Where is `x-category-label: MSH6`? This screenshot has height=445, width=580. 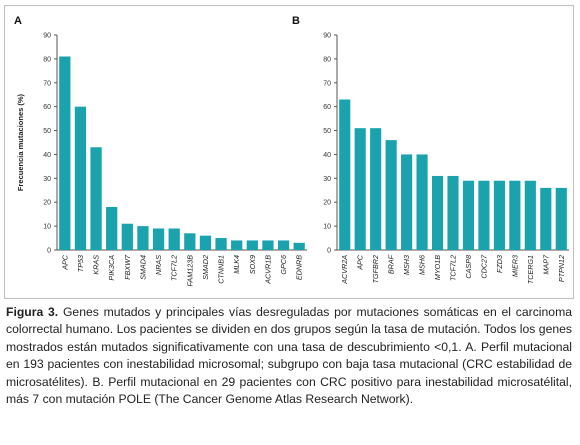 x-category-label: MSH6 is located at coordinates (422, 265).